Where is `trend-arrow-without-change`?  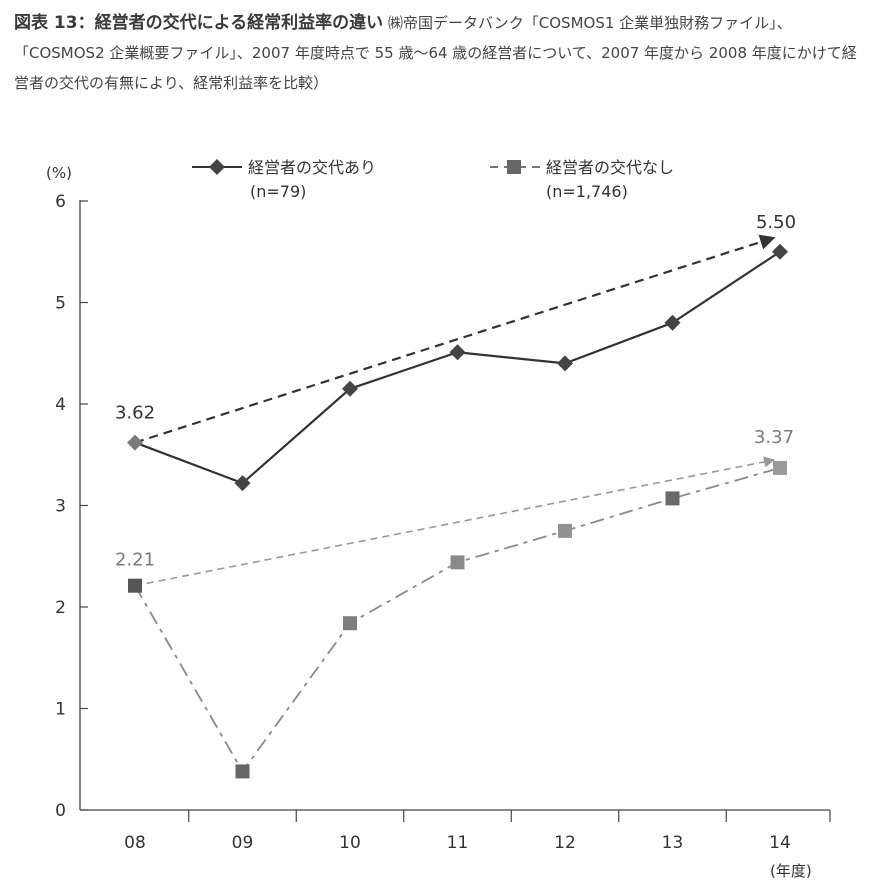 trend-arrow-without-change is located at coordinates (455, 521).